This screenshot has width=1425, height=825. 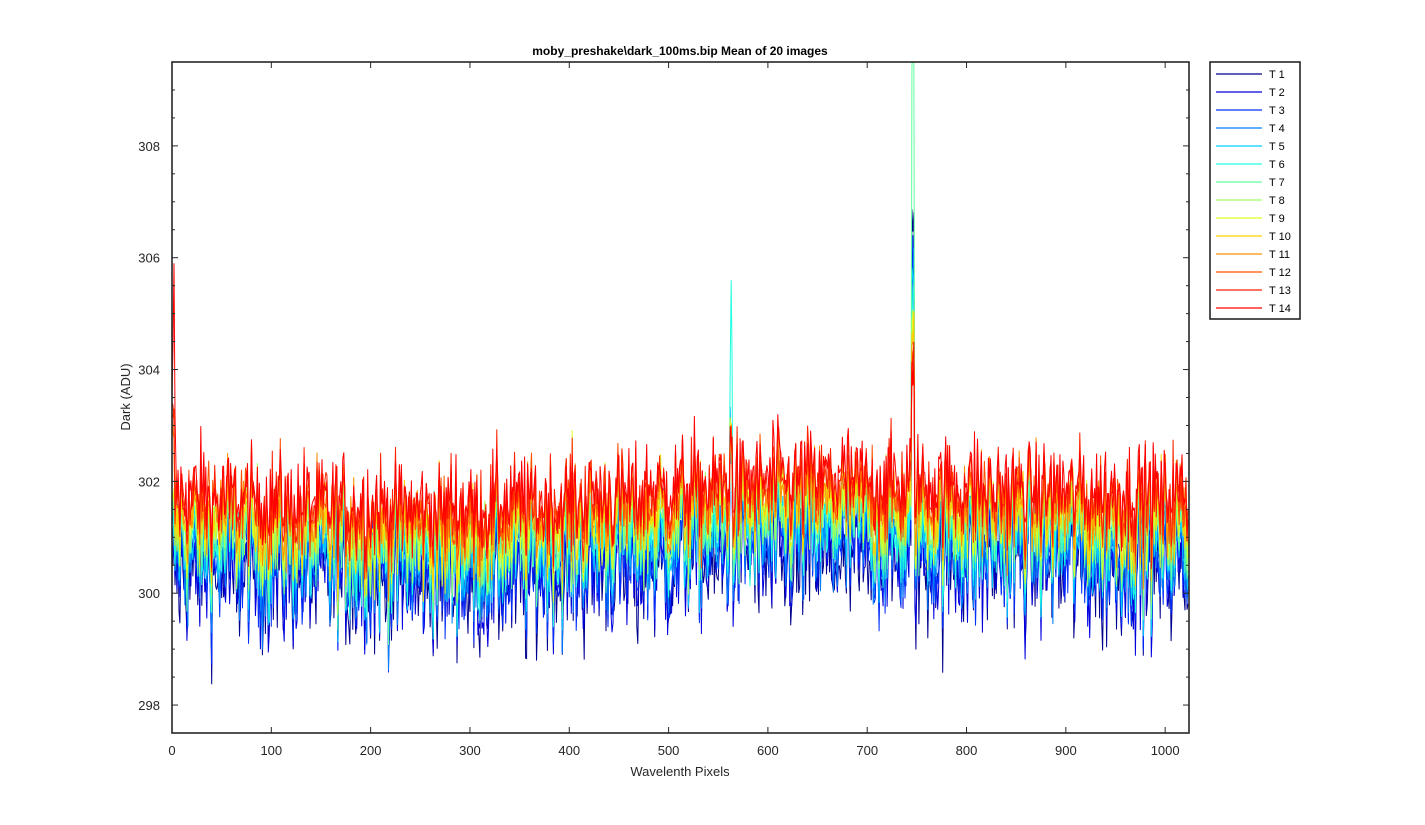 What do you see at coordinates (1280, 237) in the screenshot?
I see `legend-label: T 10` at bounding box center [1280, 237].